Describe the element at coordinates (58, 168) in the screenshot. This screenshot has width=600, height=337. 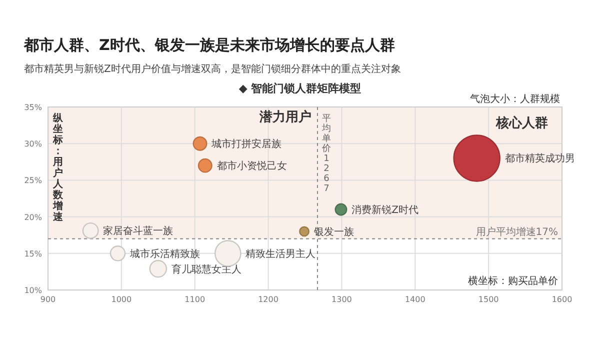
I see `text: 纵坐标：用户人数增速` at that location.